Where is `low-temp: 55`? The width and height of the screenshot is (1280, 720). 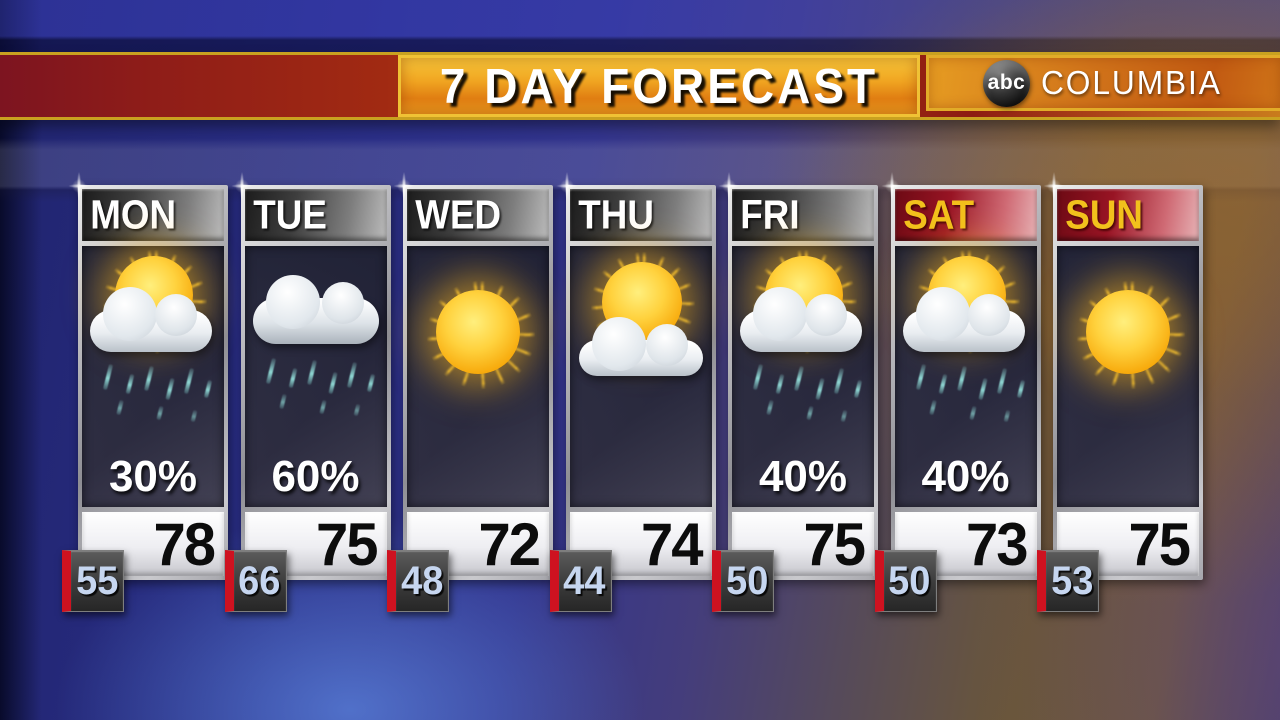
low-temp: 55 is located at coordinates (97, 580).